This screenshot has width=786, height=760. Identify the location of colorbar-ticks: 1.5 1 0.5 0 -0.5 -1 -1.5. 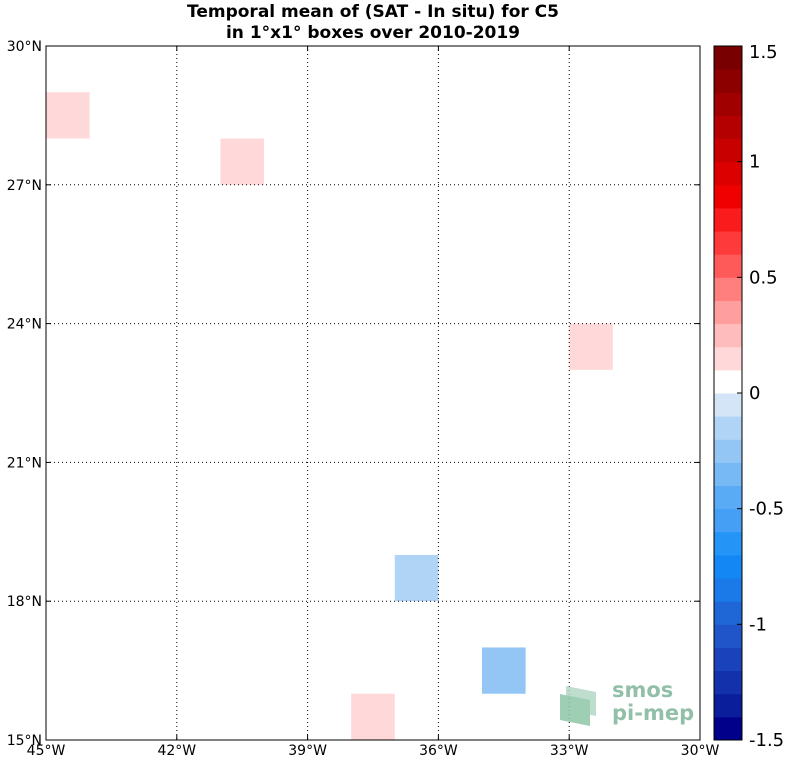
(760, 396).